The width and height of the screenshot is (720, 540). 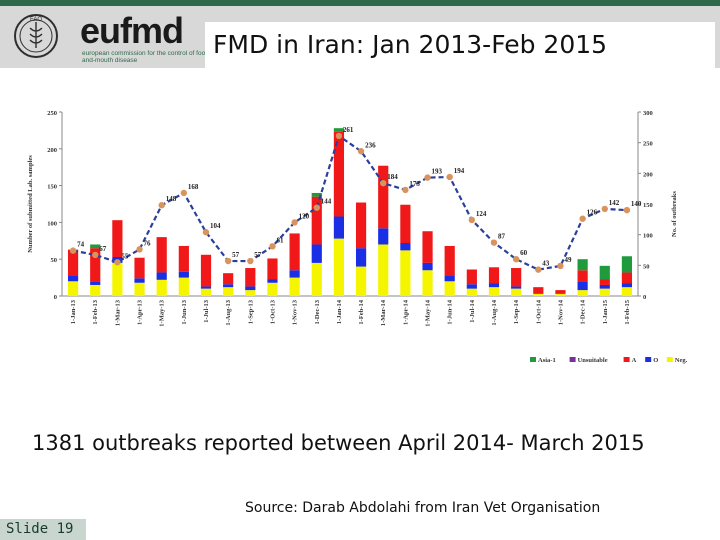 What do you see at coordinates (280, 240) in the screenshot?
I see `outbreak-data-label: 81` at bounding box center [280, 240].